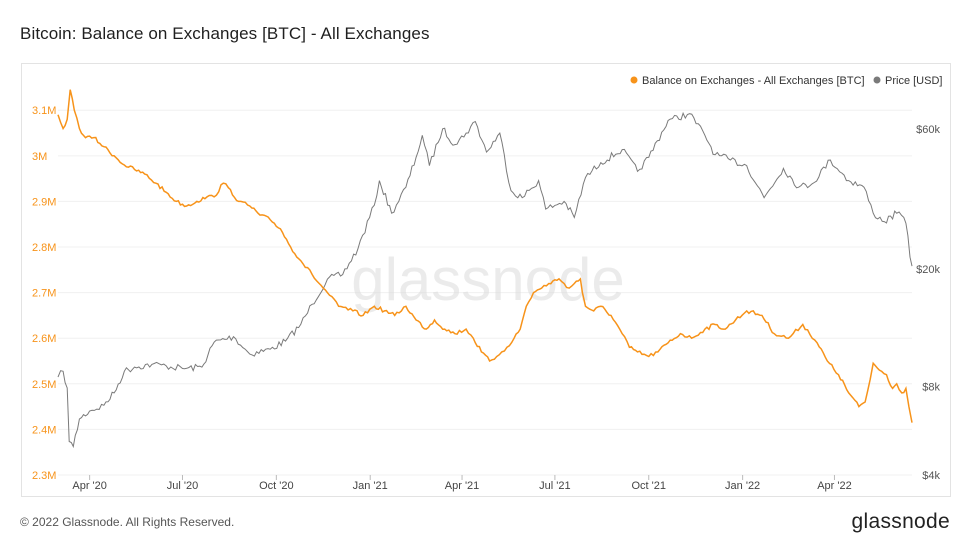 The image size is (972, 548). I want to click on y-left-tick-label: 2.8M, so click(44, 248).